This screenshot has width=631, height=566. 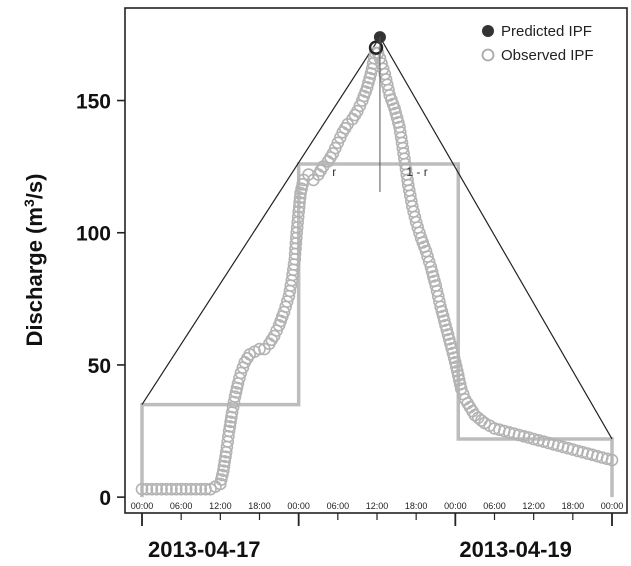 I want to click on date-label-end: 2013-04-19, so click(x=515, y=549).